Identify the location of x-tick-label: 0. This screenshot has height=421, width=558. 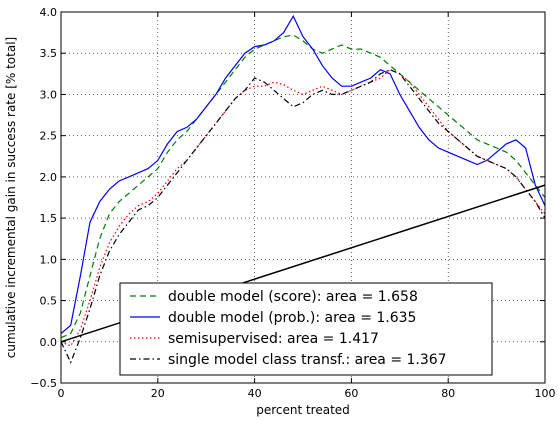
(61, 393).